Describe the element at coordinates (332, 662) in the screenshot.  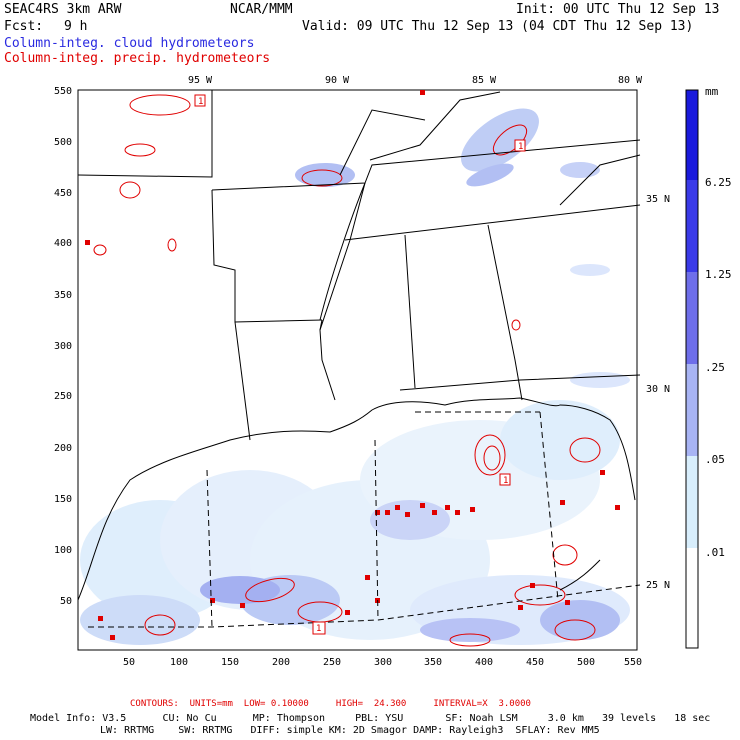
I see `x-tick-label: 250` at that location.